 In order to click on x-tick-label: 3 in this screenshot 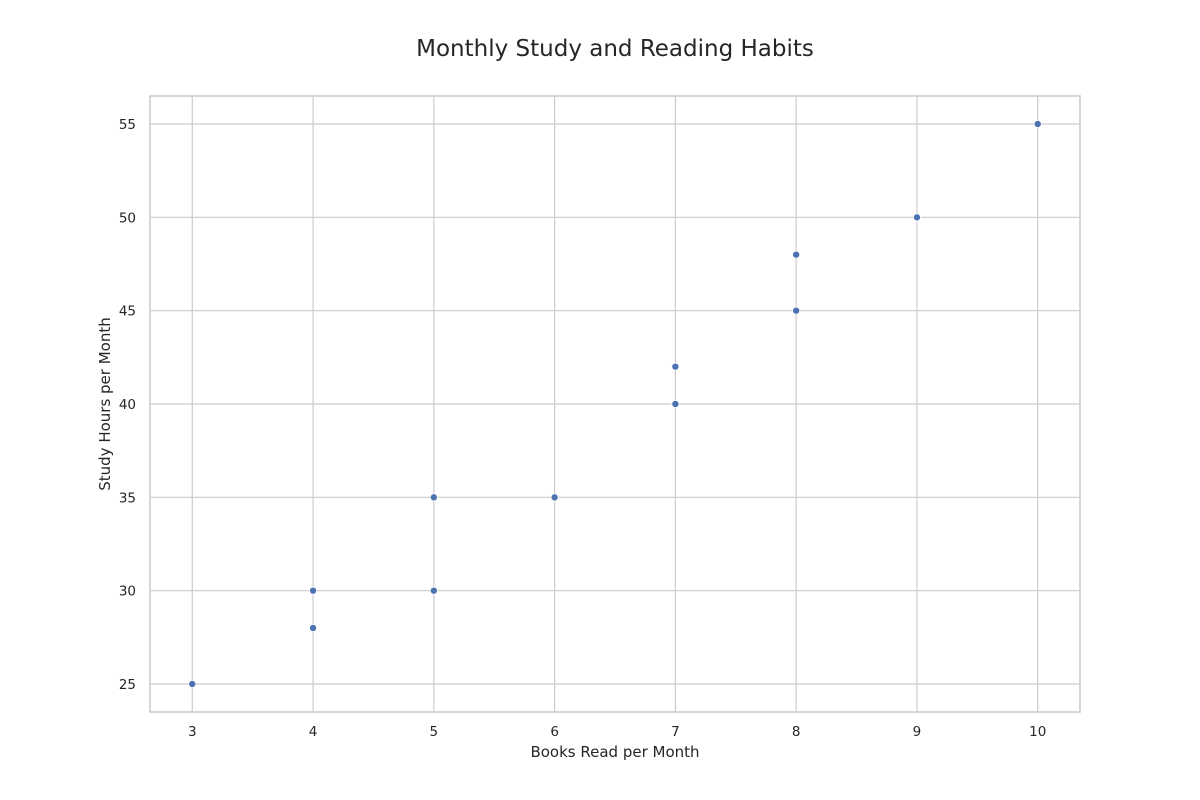, I will do `click(192, 732)`.